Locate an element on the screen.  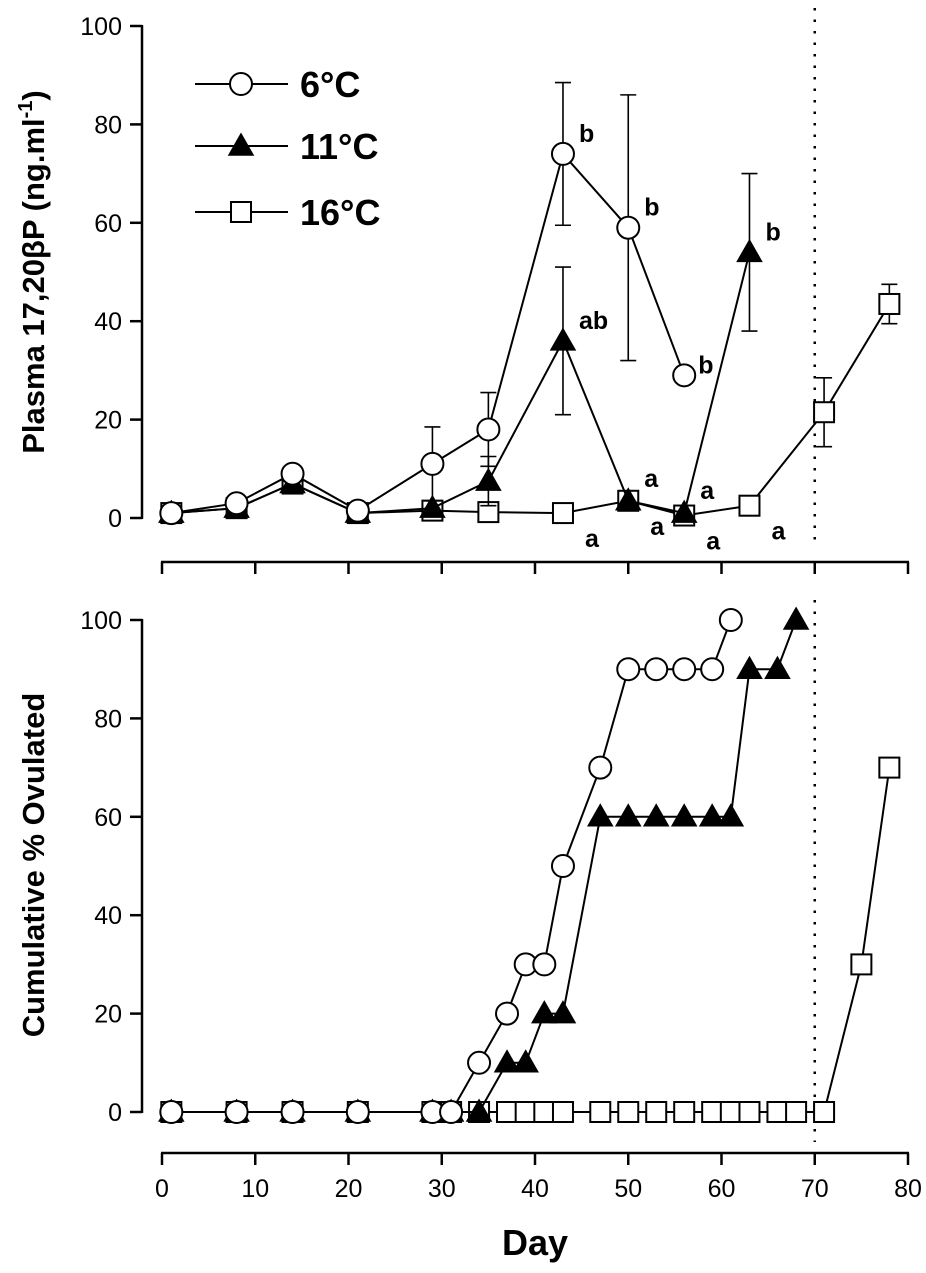
legend-label: 16°C is located at coordinates (340, 212).